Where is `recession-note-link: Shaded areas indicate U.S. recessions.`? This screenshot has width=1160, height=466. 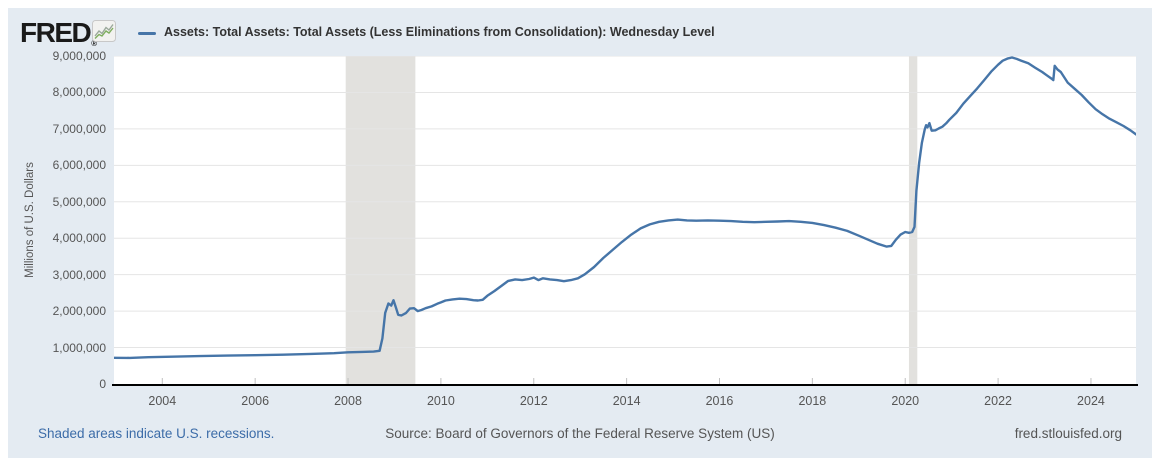 recession-note-link: Shaded areas indicate U.S. recessions. is located at coordinates (156, 433).